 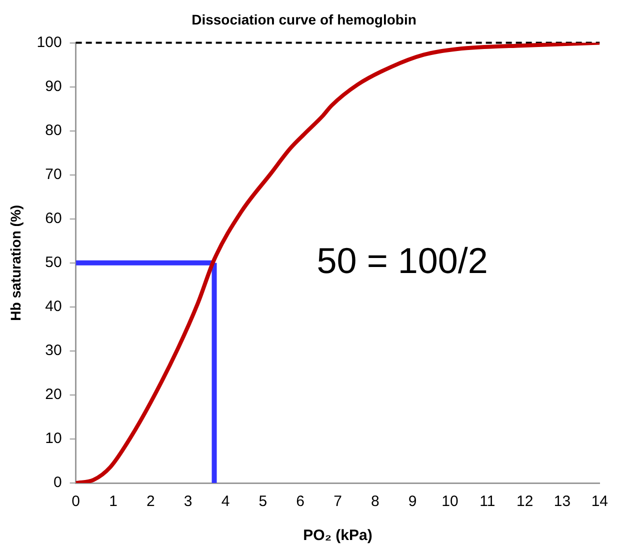 What do you see at coordinates (53, 351) in the screenshot?
I see `y-tick-label: 30` at bounding box center [53, 351].